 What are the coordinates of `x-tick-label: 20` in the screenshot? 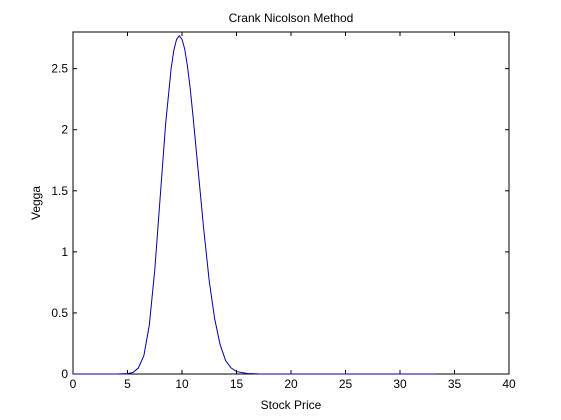 It's located at (291, 384).